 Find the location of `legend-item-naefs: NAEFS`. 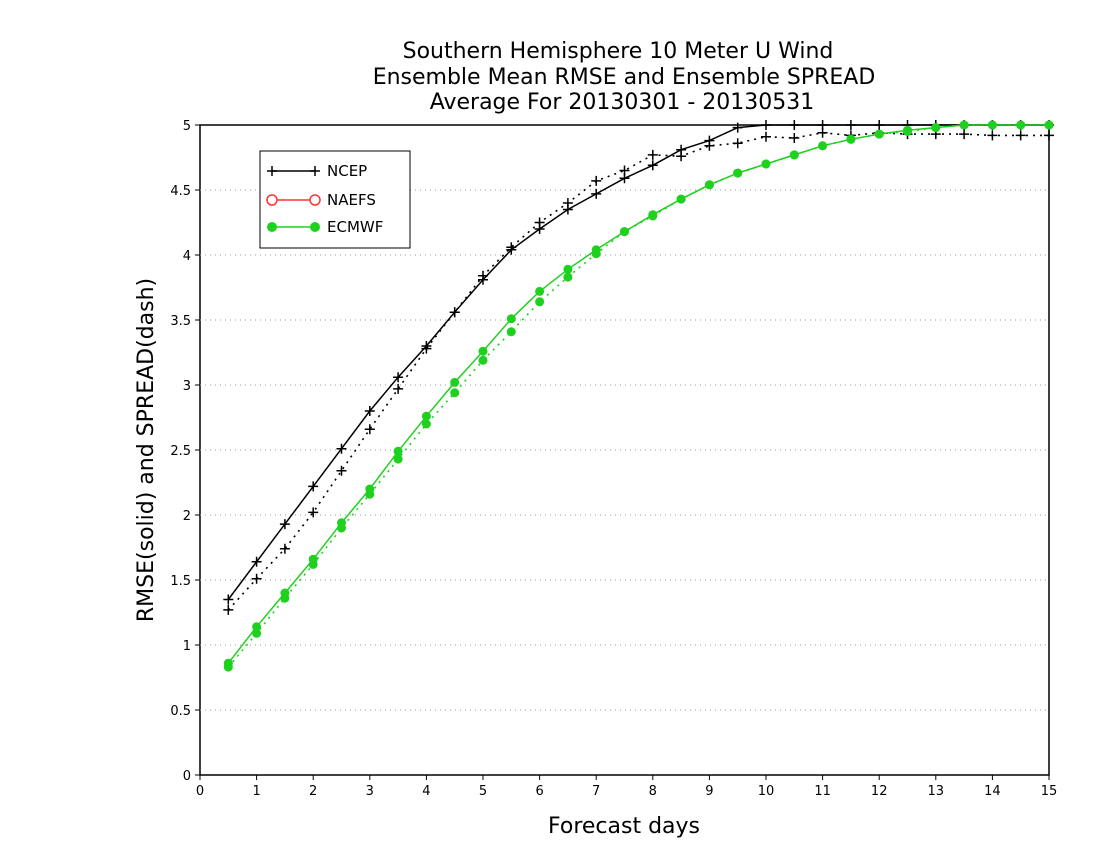

legend-item-naefs: NAEFS is located at coordinates (321, 200).